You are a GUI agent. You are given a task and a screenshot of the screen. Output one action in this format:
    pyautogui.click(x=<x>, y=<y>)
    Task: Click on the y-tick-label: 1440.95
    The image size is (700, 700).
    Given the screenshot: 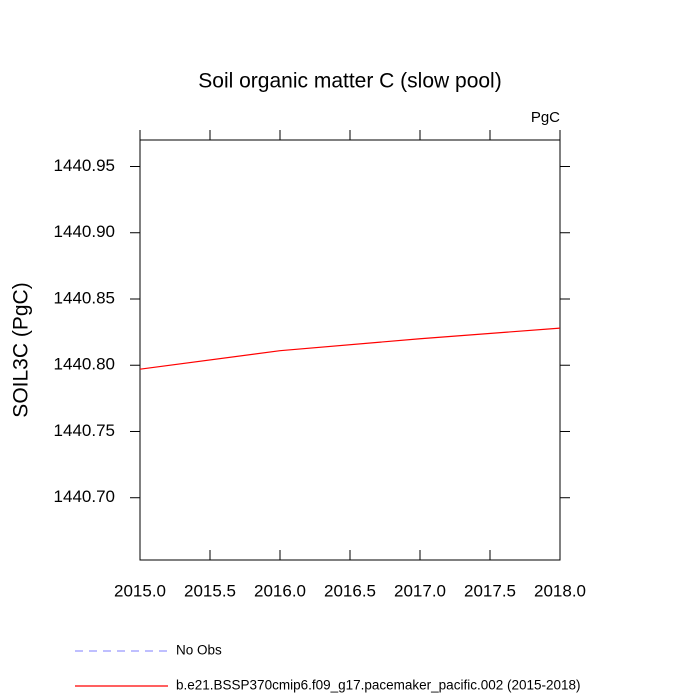 What is the action you would take?
    pyautogui.click(x=84, y=165)
    